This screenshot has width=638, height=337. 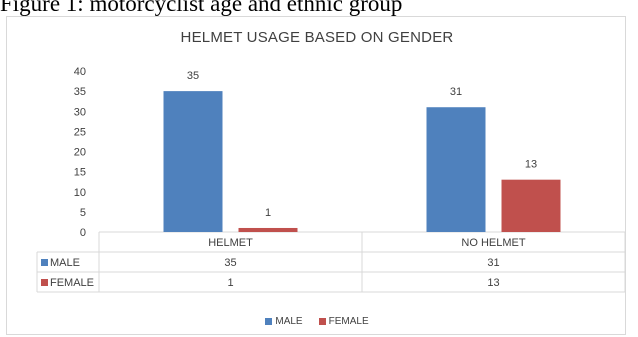 I want to click on legend-label: FEMALE, so click(x=348, y=321).